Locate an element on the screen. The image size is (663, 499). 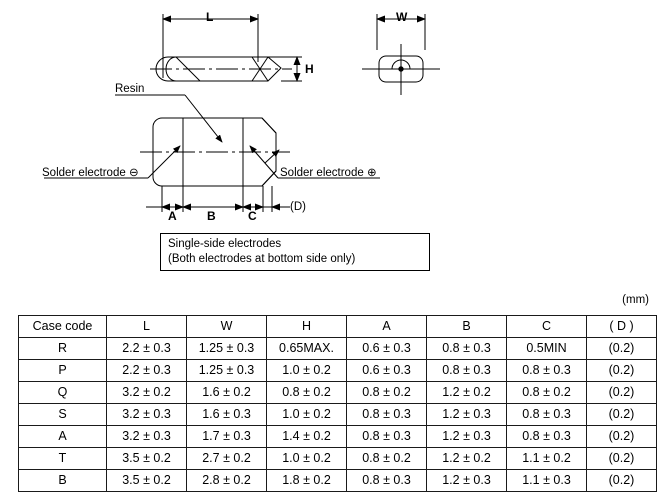
cell-case-code: S is located at coordinates (62, 414).